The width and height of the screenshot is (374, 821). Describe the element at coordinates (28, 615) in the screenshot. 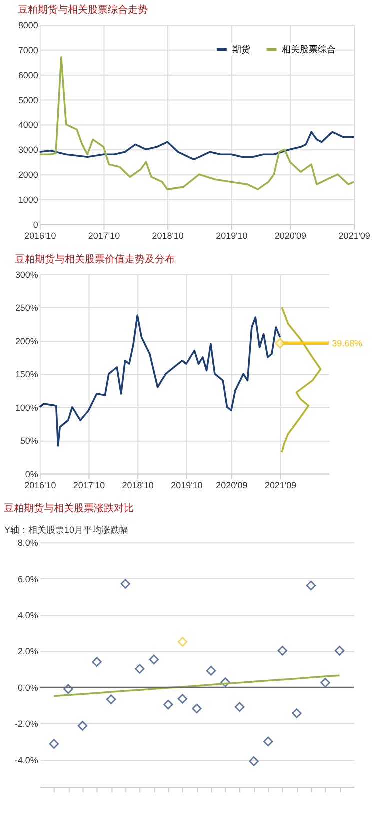

I see `y-tick-label: 4.0%` at that location.